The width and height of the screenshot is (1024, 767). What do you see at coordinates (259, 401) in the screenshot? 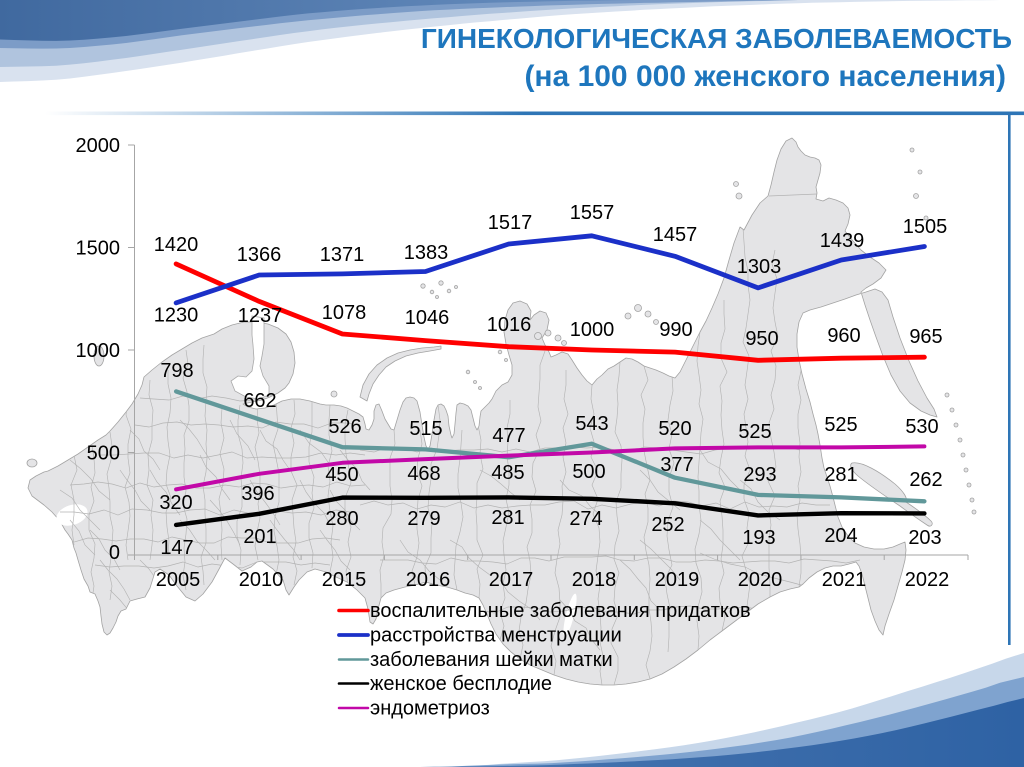
I see `svg-text: 662` at bounding box center [259, 401].